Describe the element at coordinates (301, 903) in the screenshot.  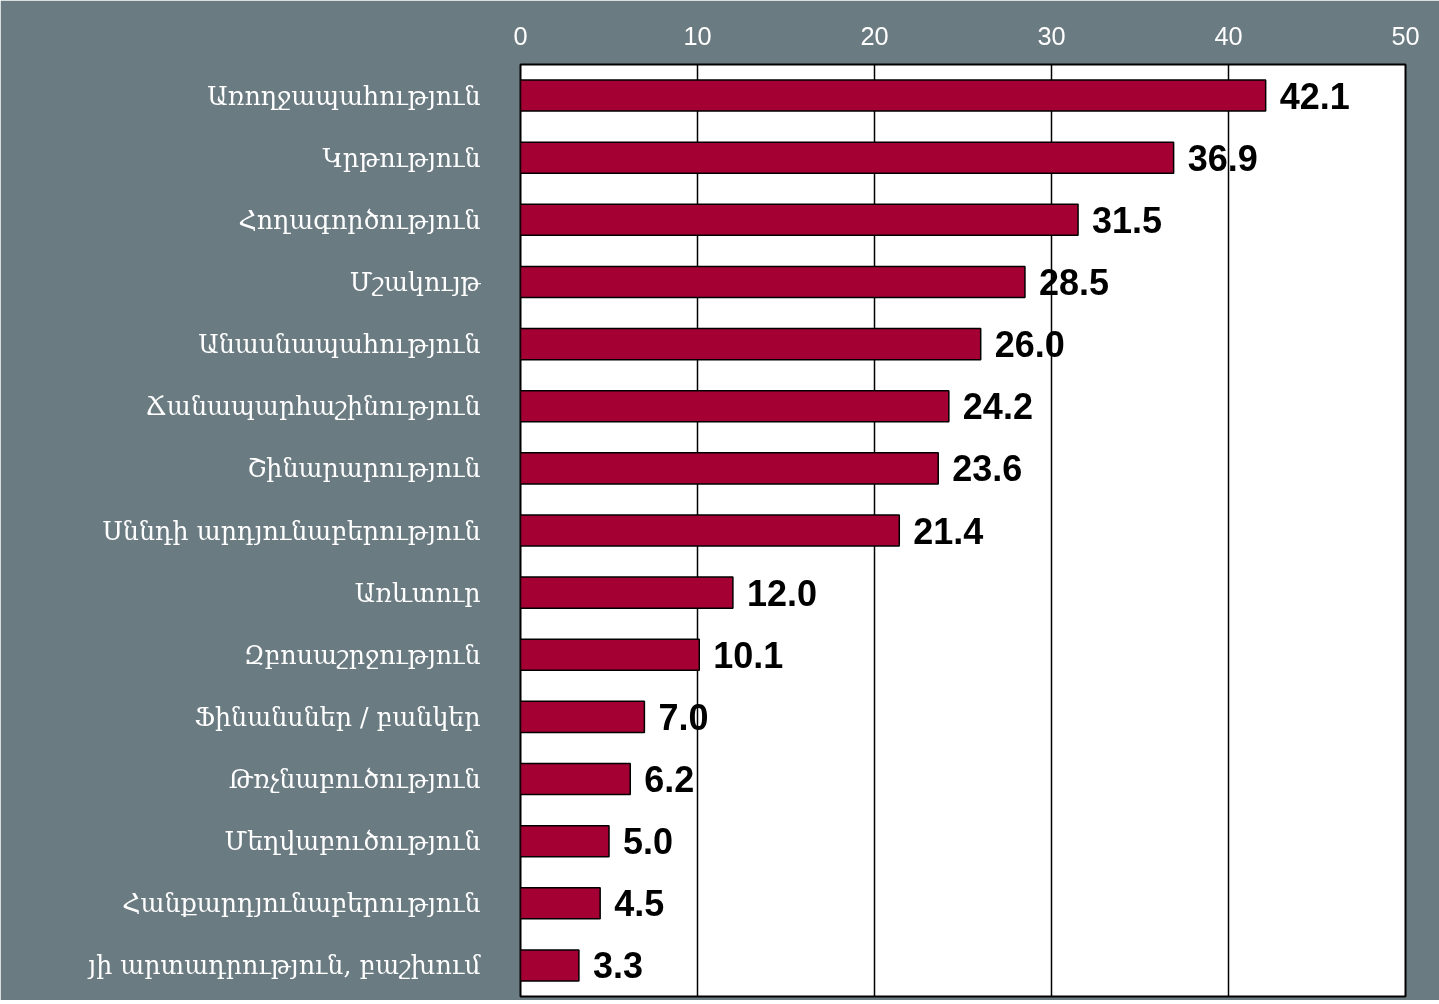
I see `y-tick-label: Հանքարդյունաբերություն` at that location.